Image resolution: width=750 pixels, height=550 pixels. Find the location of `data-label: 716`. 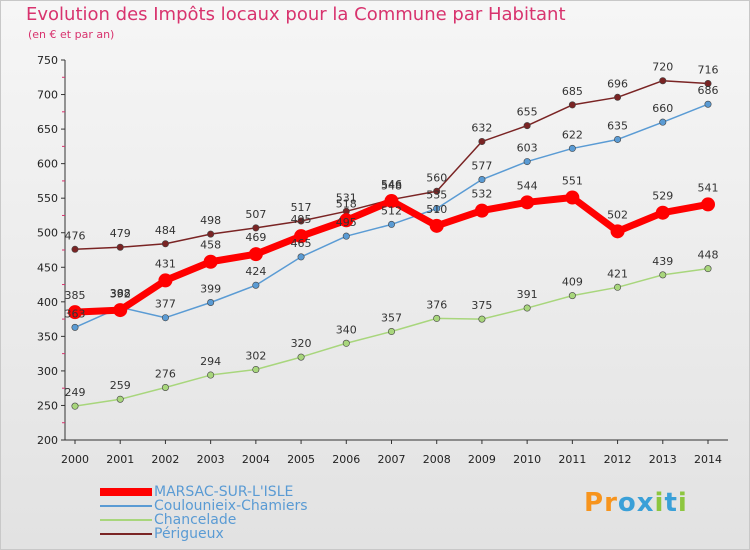

data-label: 716 is located at coordinates (708, 69).